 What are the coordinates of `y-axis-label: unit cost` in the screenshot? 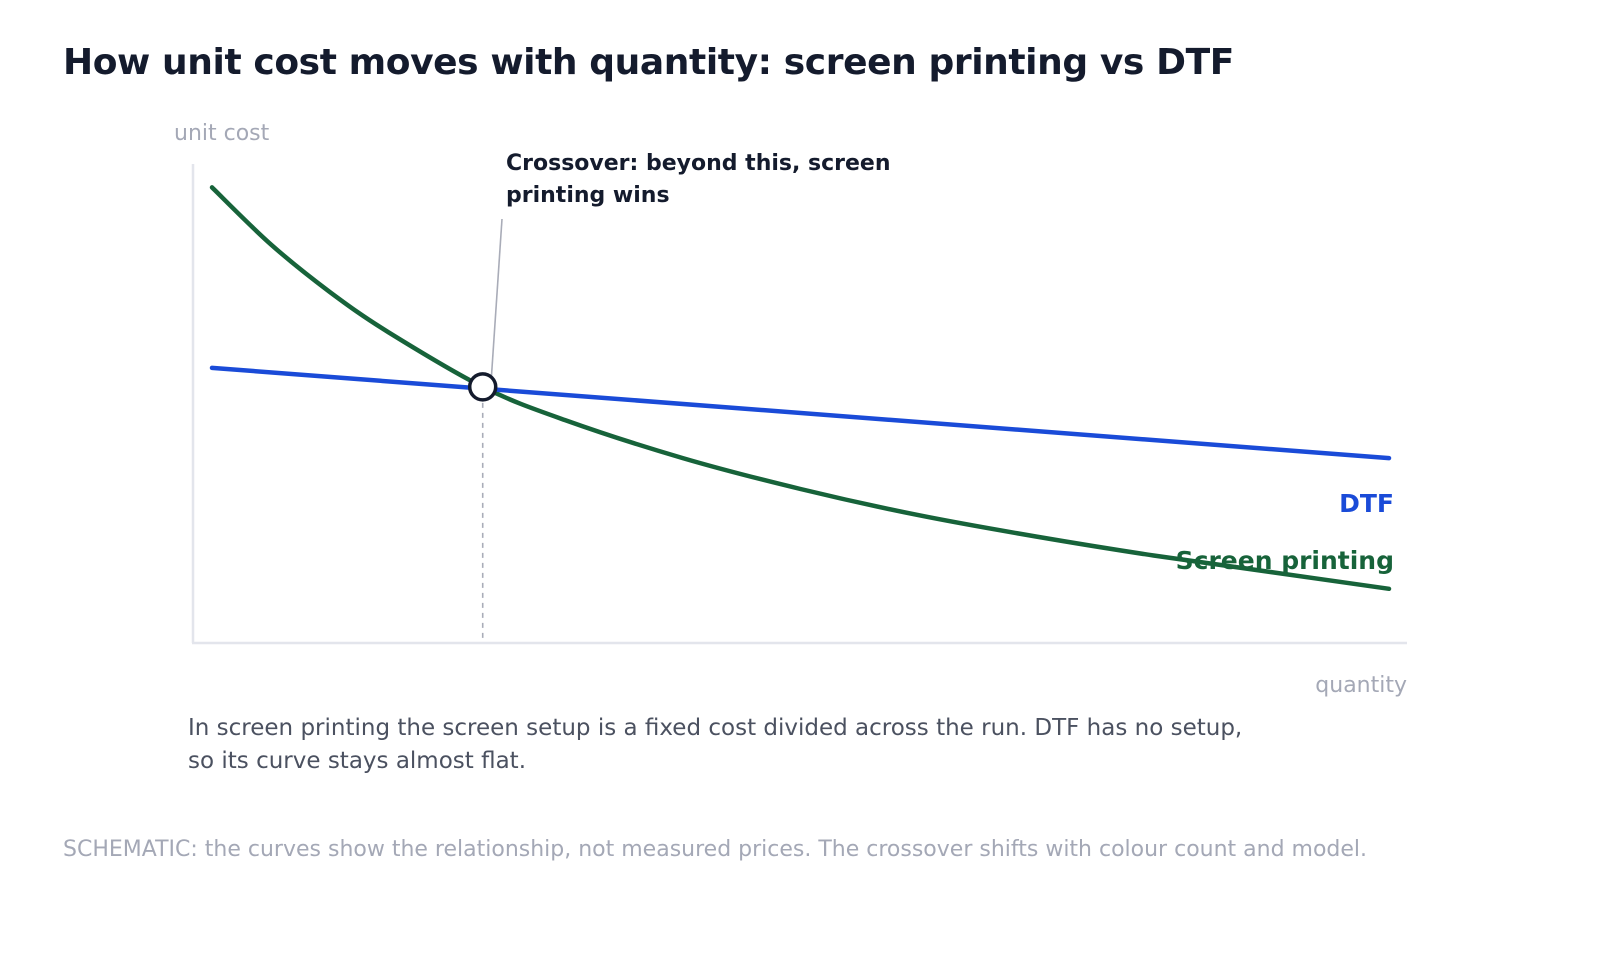 It's located at (222, 133).